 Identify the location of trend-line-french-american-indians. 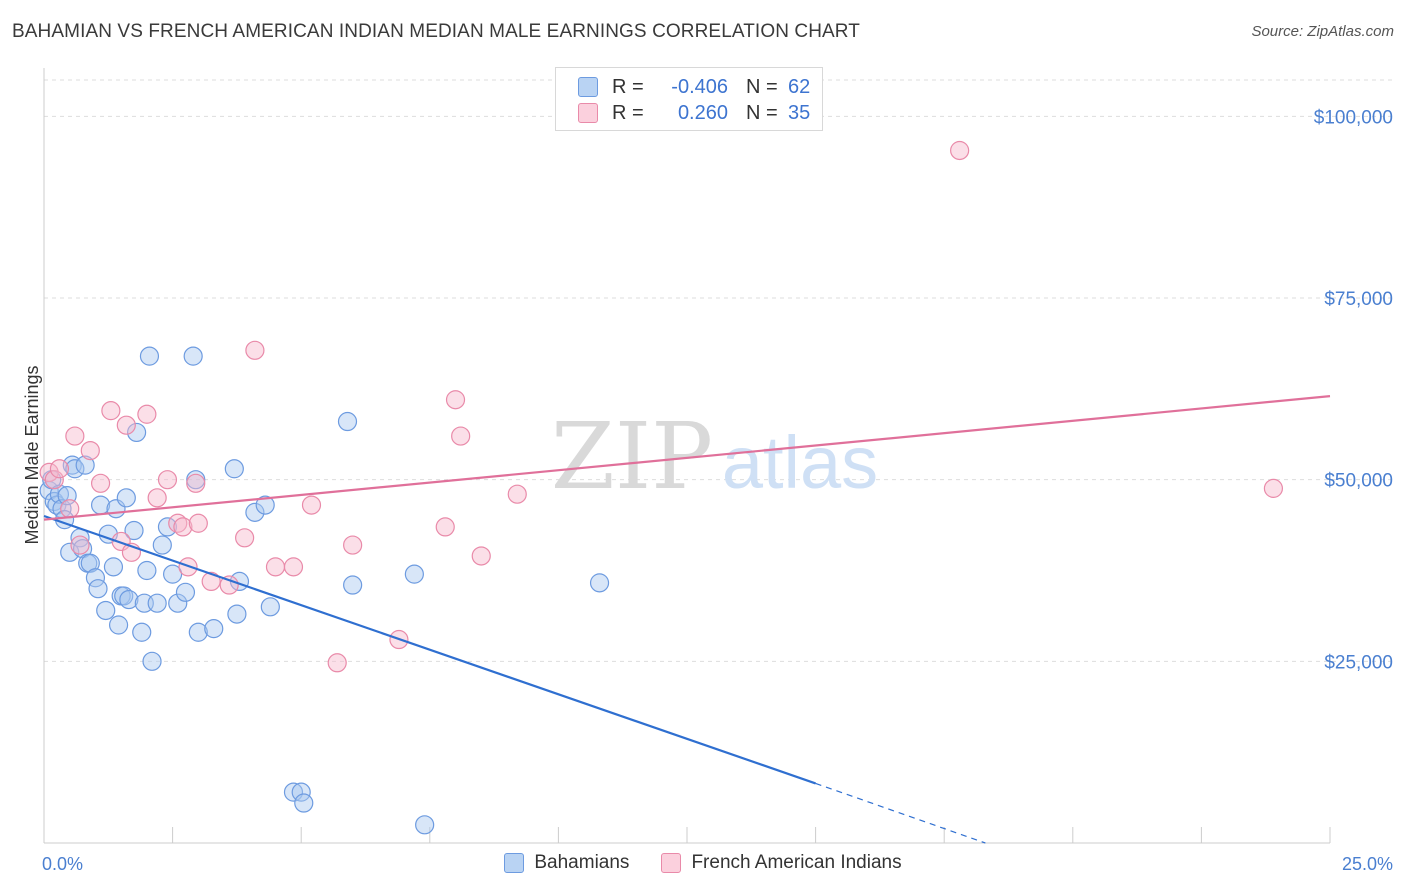
(687, 458).